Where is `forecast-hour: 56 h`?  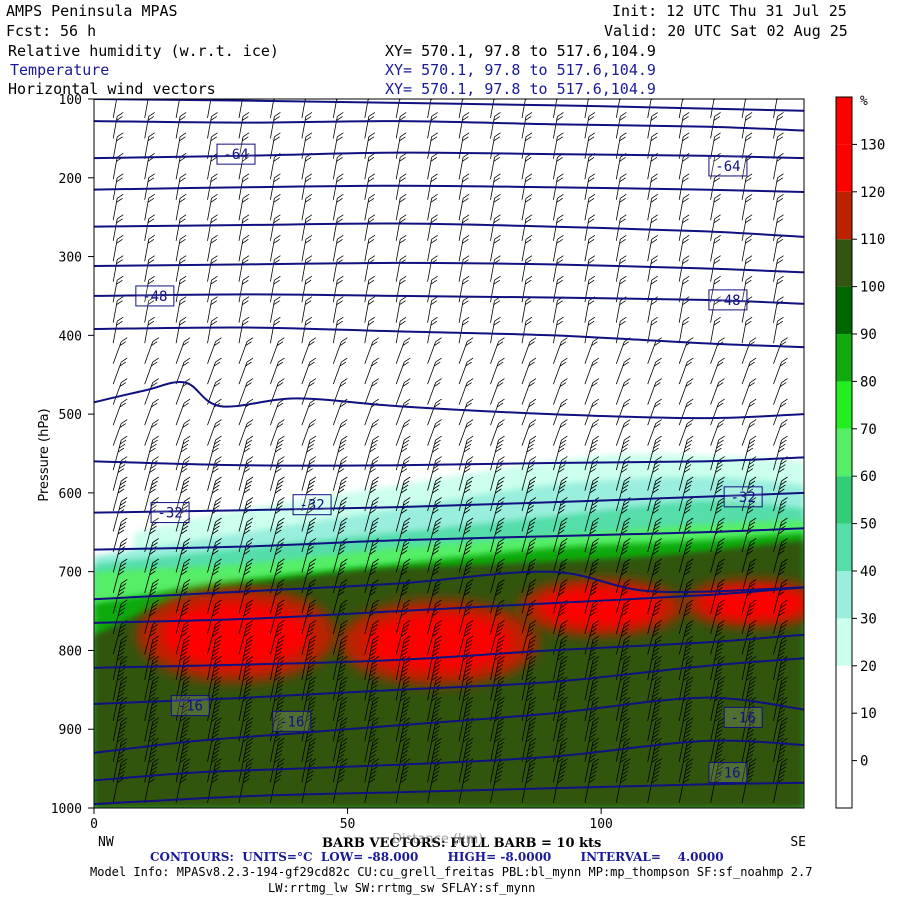 forecast-hour: 56 h is located at coordinates (78, 31).